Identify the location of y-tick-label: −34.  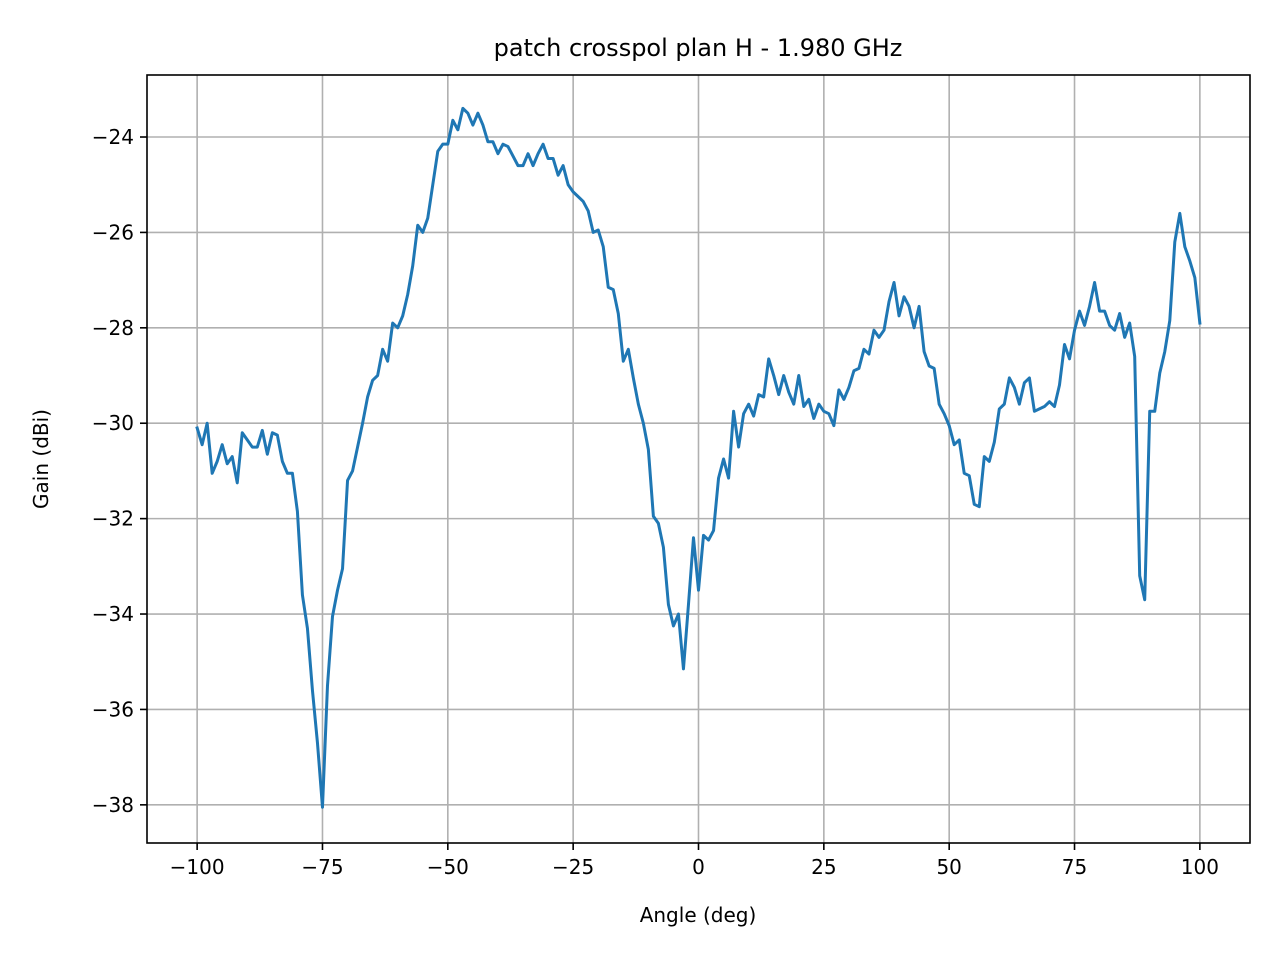
(113, 614).